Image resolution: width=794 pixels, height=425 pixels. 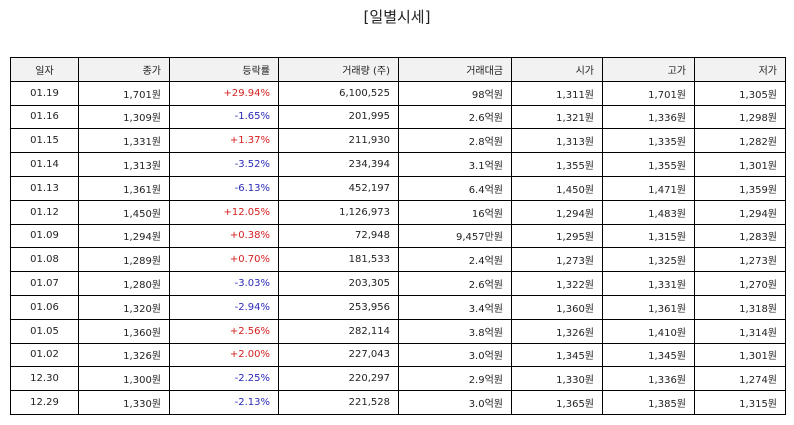 I want to click on table-cell: 2.9억원, so click(x=455, y=379).